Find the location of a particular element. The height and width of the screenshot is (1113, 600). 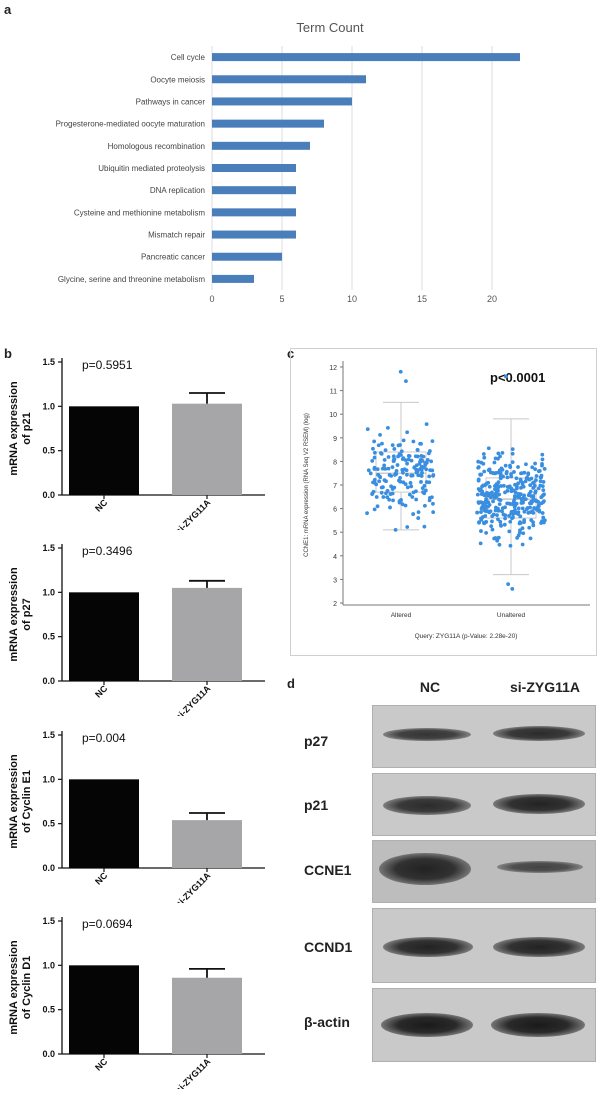

blot-strip-beta-actin is located at coordinates (484, 1025).